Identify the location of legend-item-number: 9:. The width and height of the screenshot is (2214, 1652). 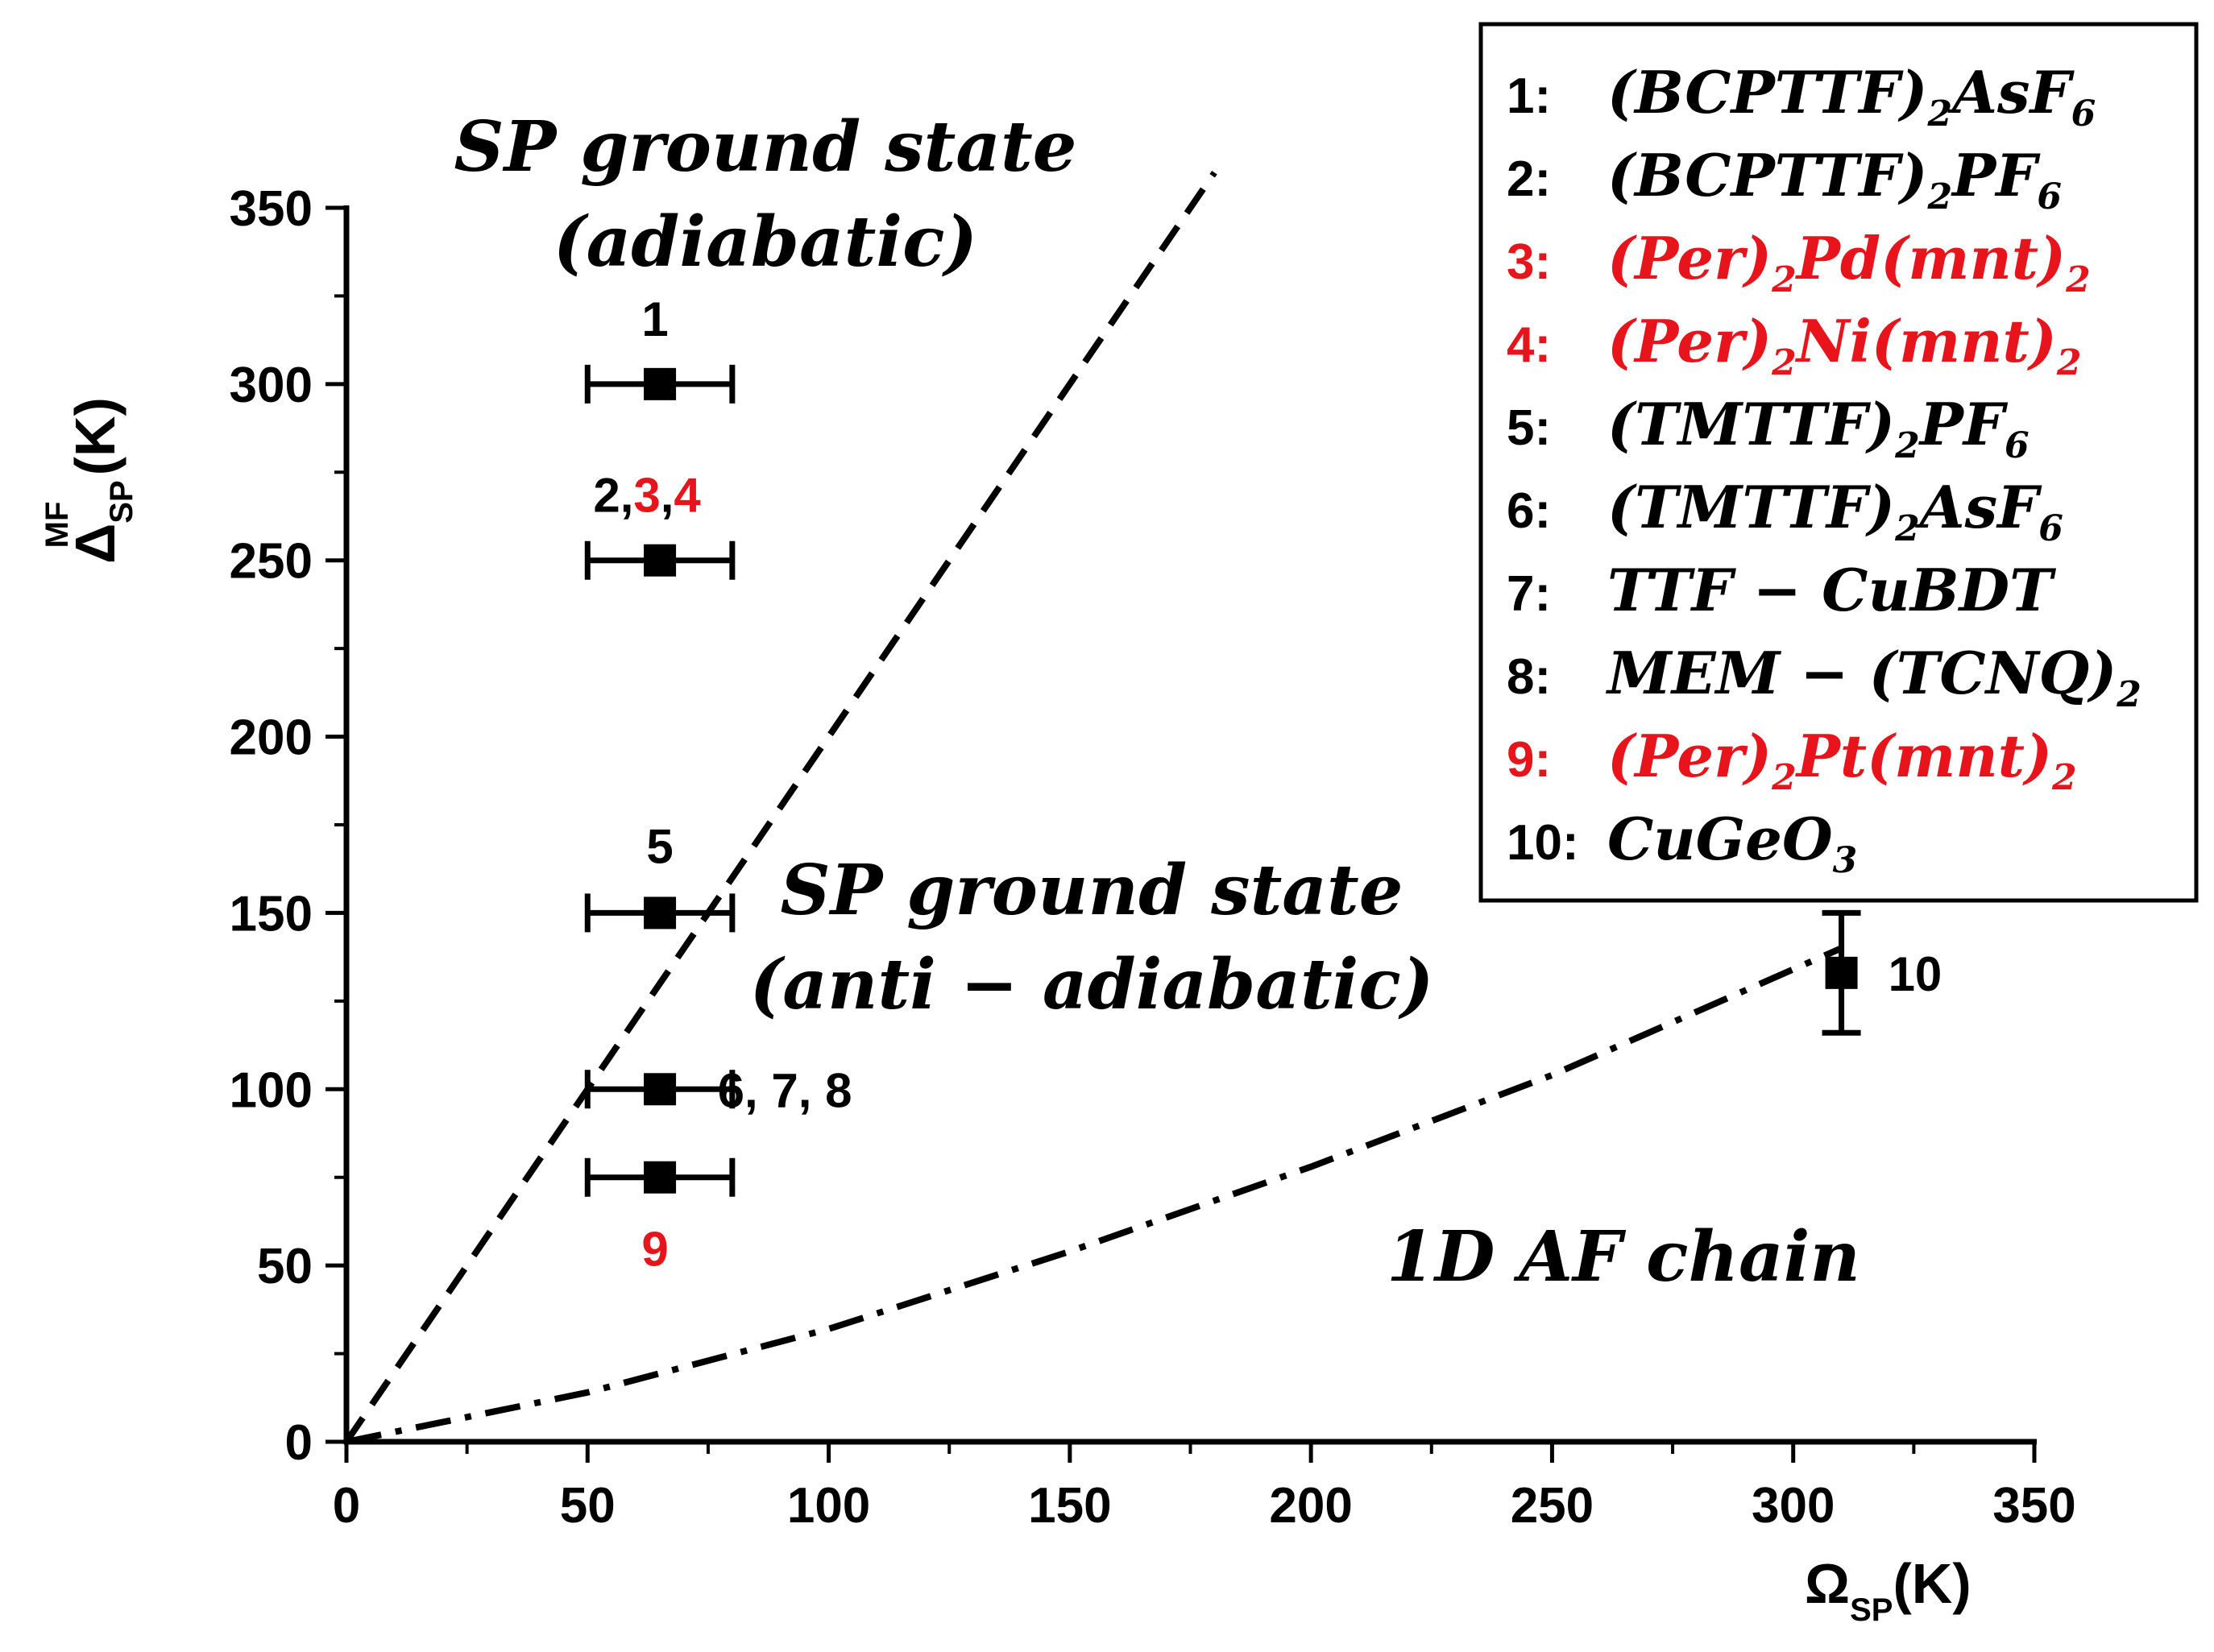
(1529, 760).